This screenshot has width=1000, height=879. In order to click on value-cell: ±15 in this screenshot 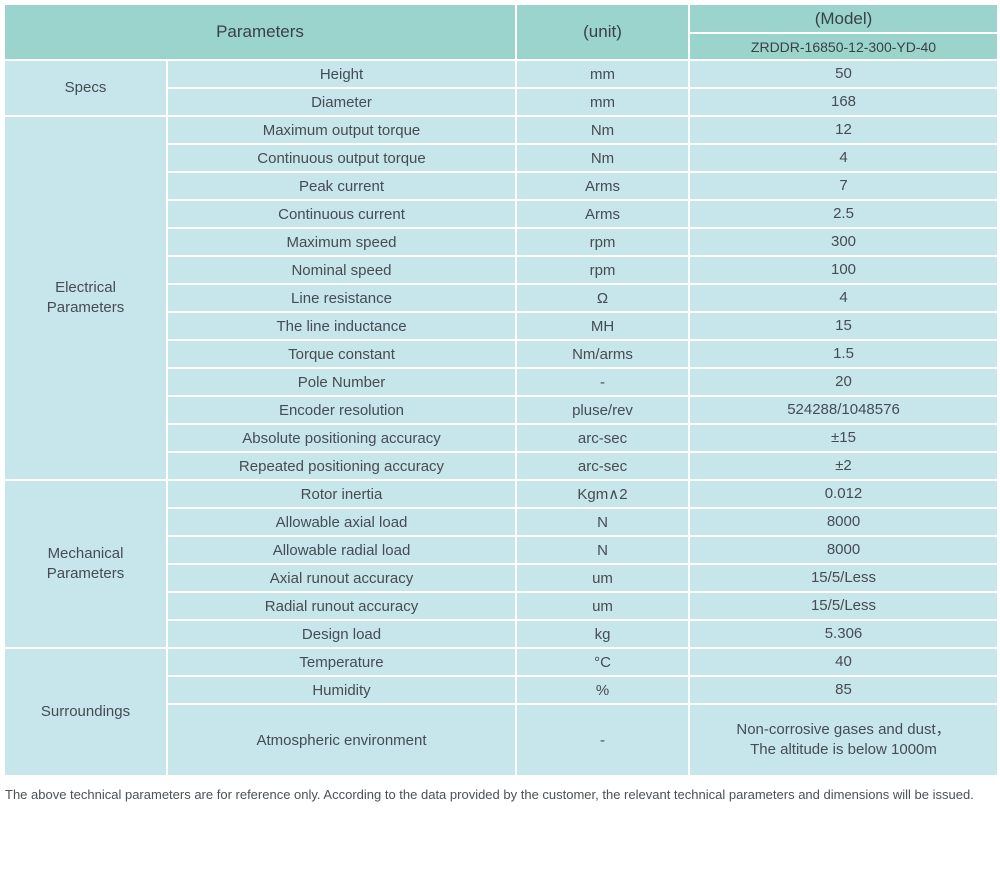, I will do `click(843, 438)`.